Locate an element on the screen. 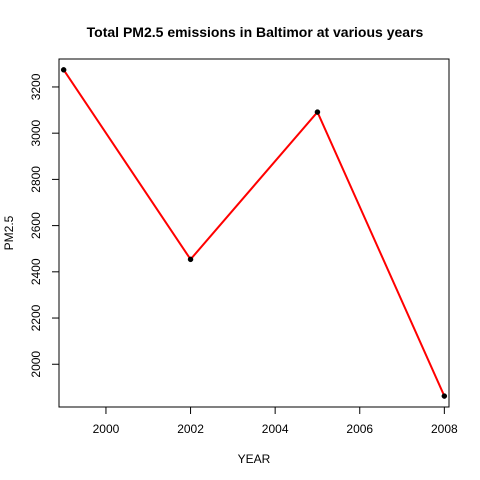  x-axis-label: YEAR is located at coordinates (254, 459).